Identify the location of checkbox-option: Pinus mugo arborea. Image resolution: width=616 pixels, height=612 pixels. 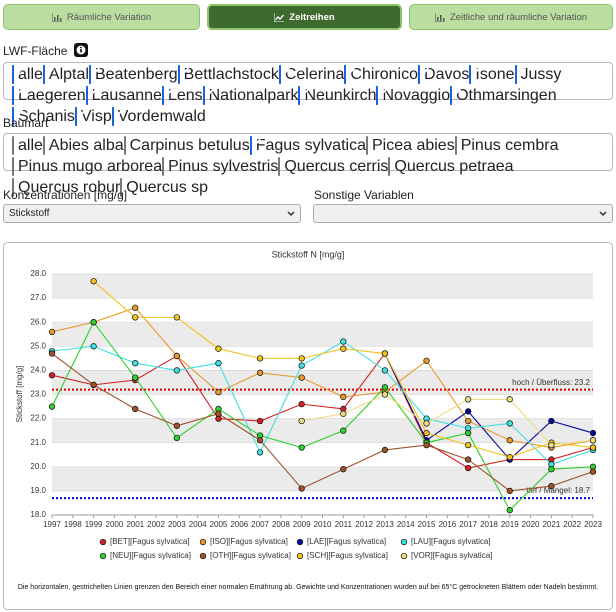
(87, 166).